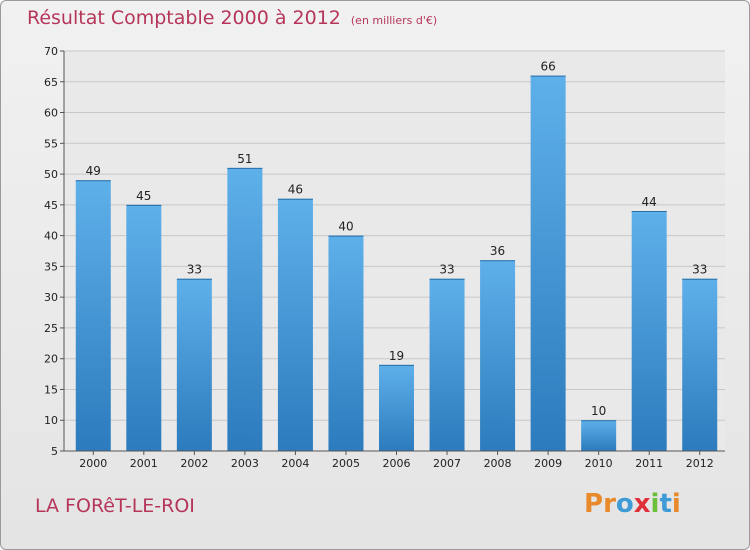 Image resolution: width=750 pixels, height=550 pixels. I want to click on y-tick: 30, so click(54, 297).